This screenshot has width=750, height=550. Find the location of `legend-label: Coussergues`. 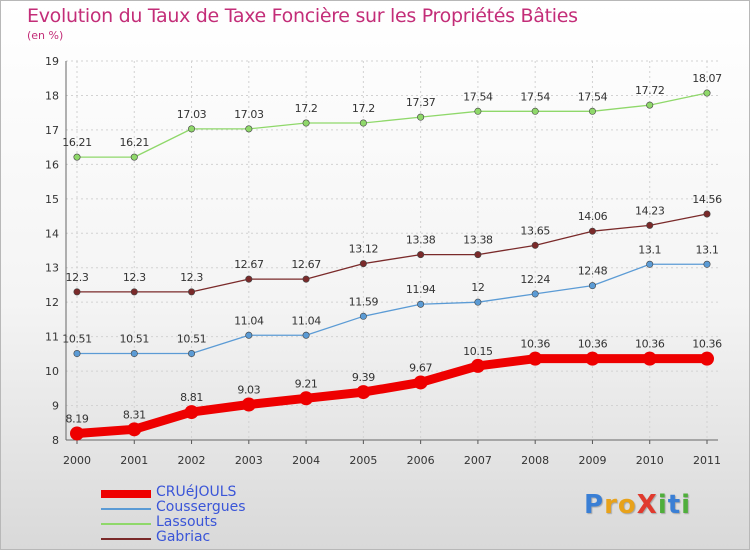

legend-label: Coussergues is located at coordinates (201, 507).